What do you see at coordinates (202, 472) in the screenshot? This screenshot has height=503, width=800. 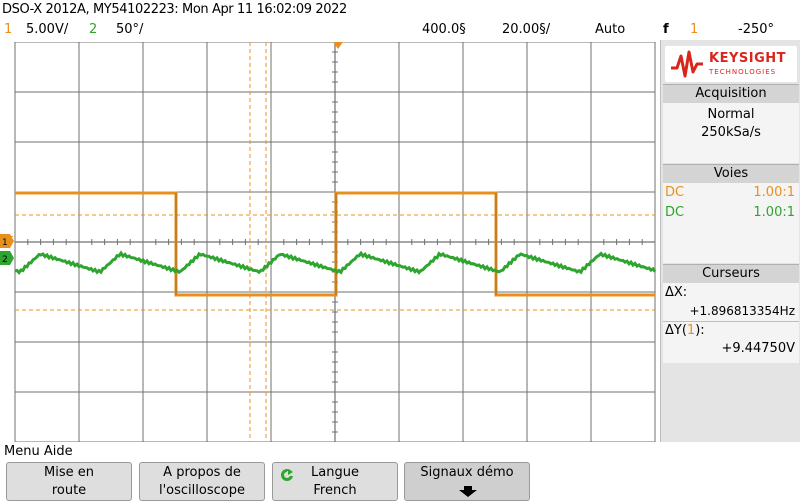 I see `softkey-label: A propos de` at bounding box center [202, 472].